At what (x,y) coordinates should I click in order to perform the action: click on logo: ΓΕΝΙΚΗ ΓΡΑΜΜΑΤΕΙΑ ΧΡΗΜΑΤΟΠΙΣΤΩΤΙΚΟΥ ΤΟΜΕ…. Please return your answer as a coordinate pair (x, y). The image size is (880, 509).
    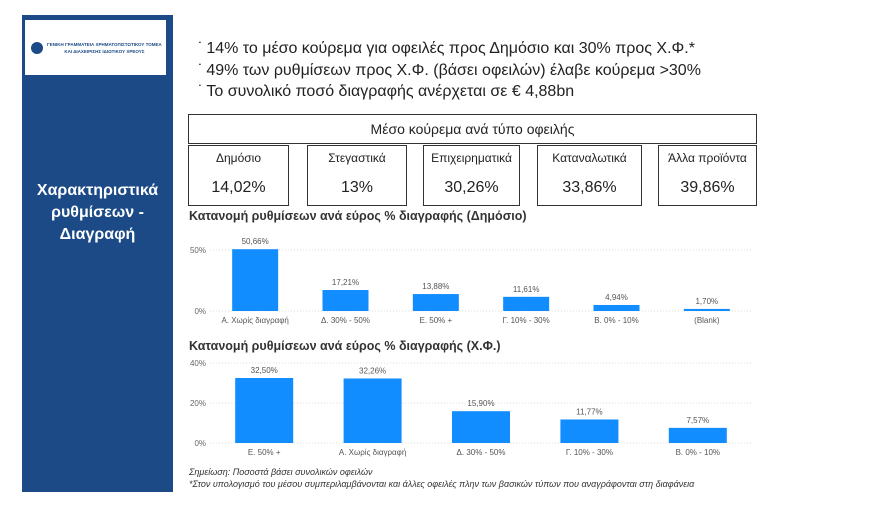
    Looking at the image, I should click on (95, 47).